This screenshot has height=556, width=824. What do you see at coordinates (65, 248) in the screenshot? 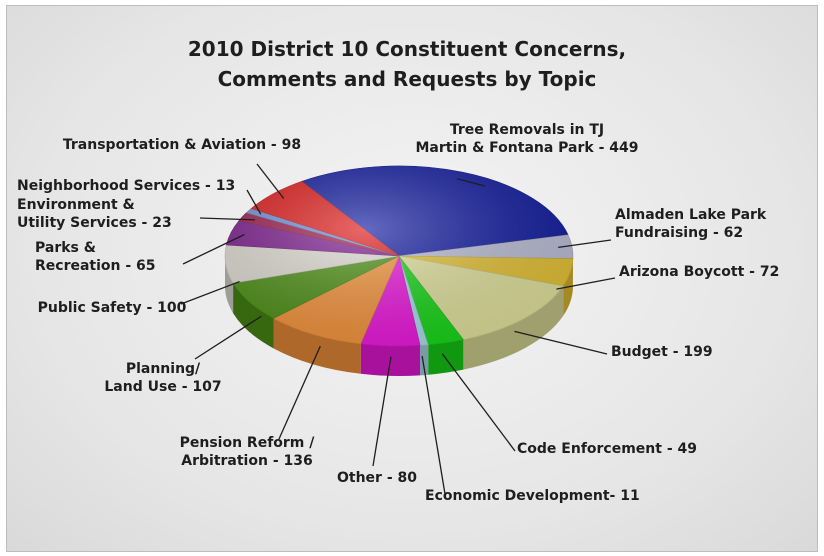
I see `slice-label-line: Parks &` at bounding box center [65, 248].